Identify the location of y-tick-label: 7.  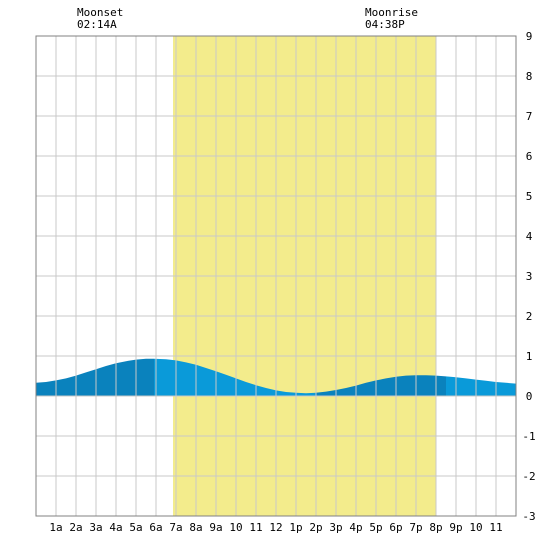
(529, 116).